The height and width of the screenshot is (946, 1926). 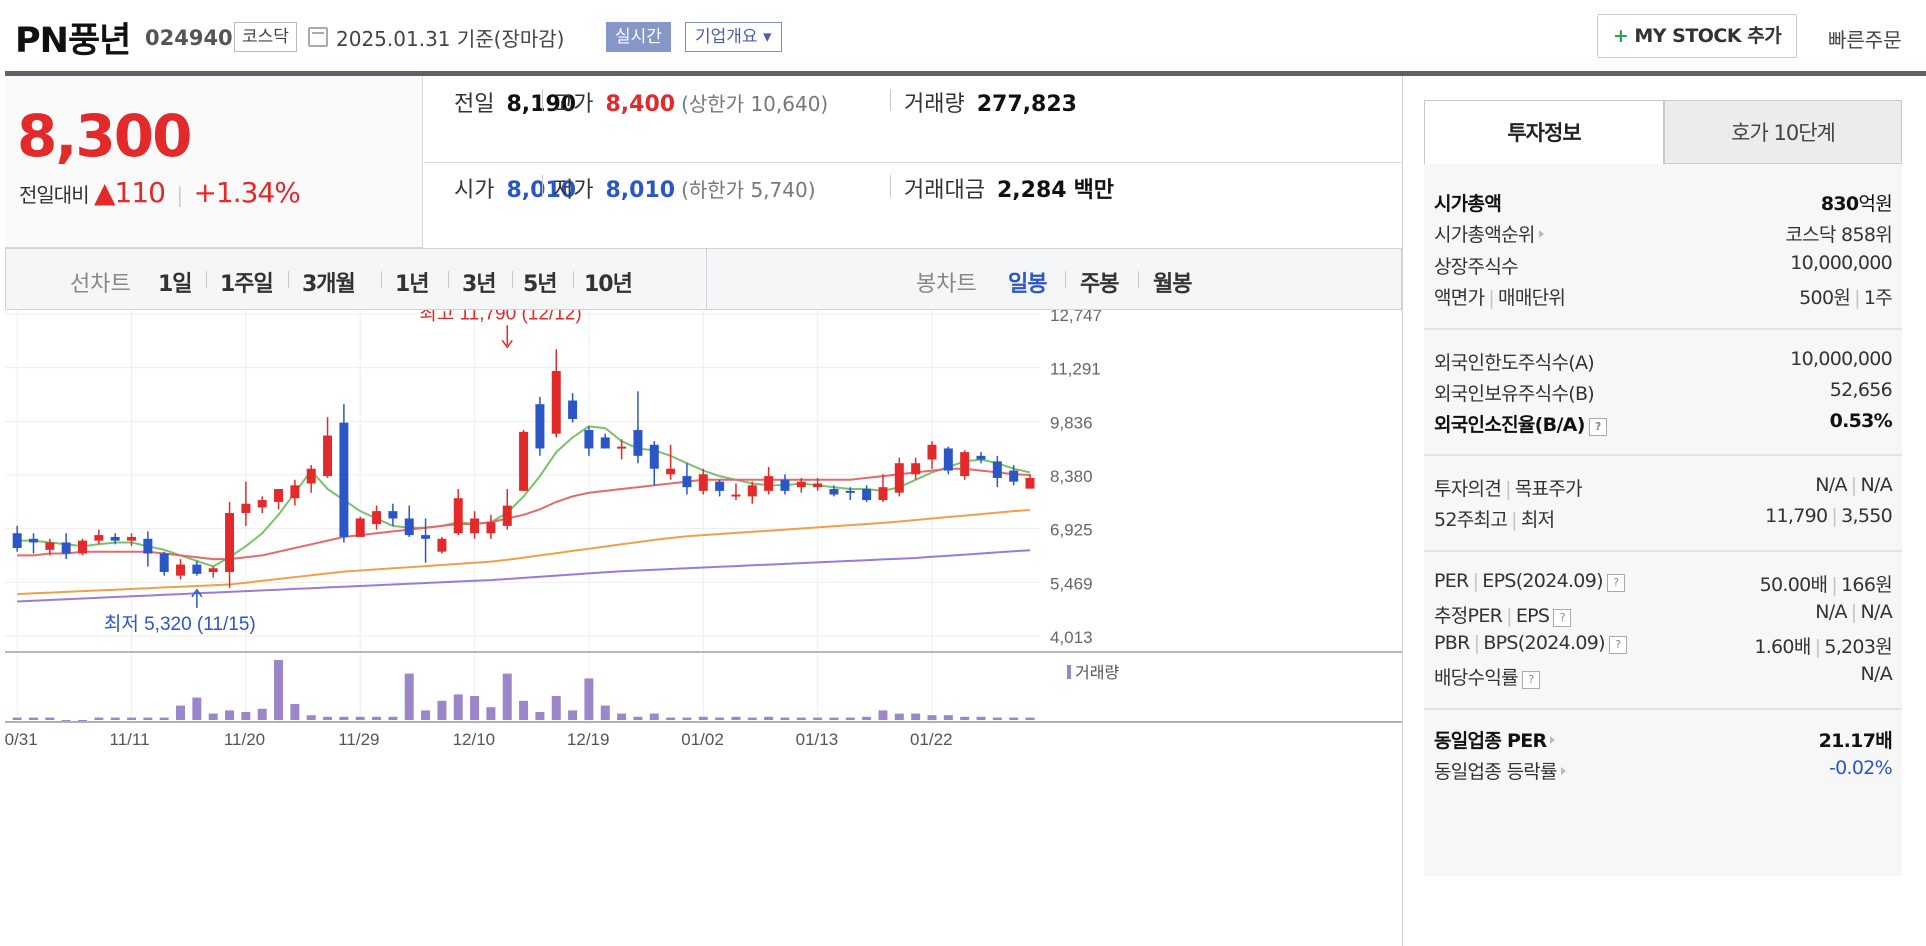 What do you see at coordinates (1793, 585) in the screenshot?
I see `per-value: 50.00배` at bounding box center [1793, 585].